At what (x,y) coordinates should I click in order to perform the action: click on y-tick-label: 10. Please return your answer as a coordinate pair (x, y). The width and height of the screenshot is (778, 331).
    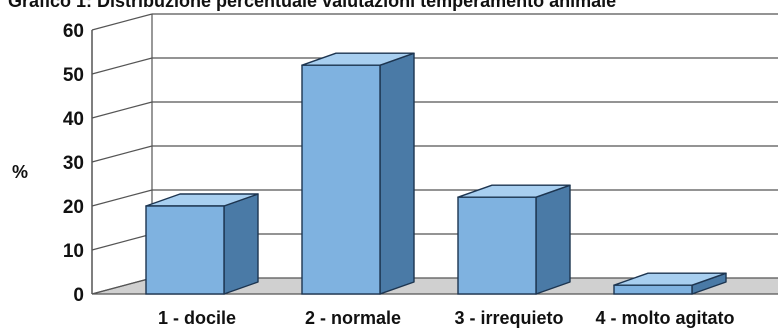
    Looking at the image, I should click on (73, 251).